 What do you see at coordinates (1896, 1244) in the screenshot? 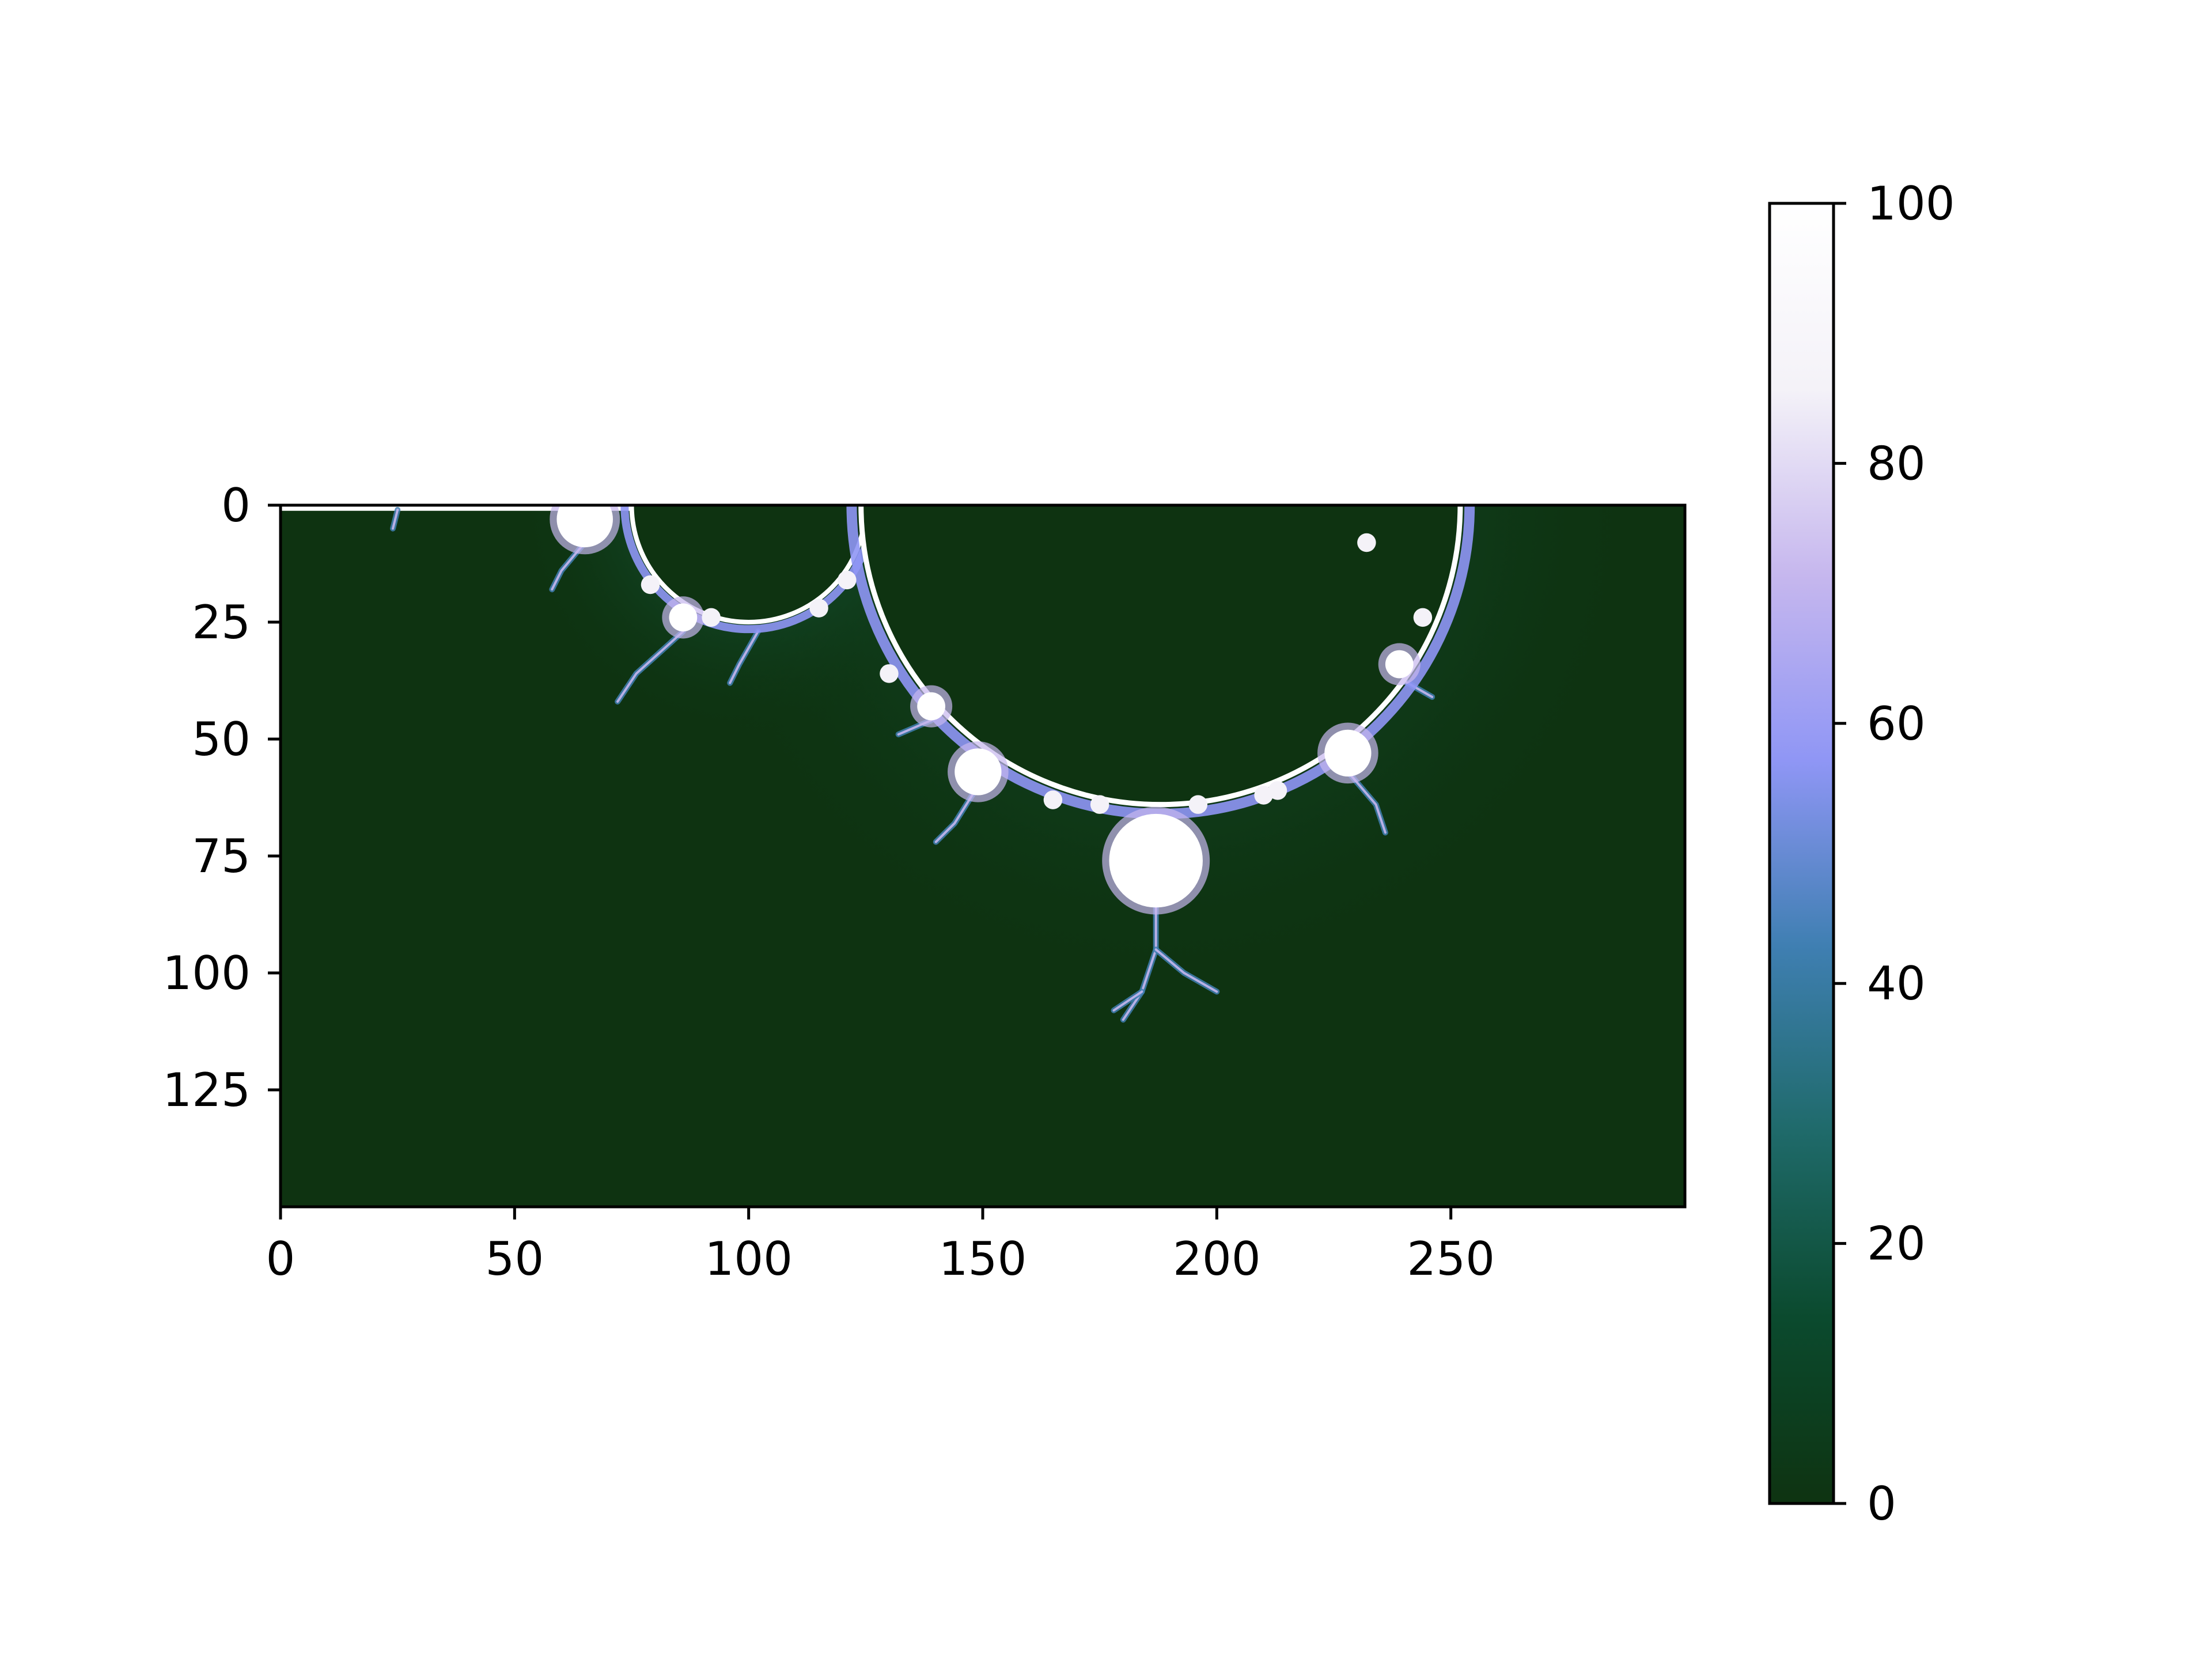
I see `colorbar-tick-label: 20` at bounding box center [1896, 1244].